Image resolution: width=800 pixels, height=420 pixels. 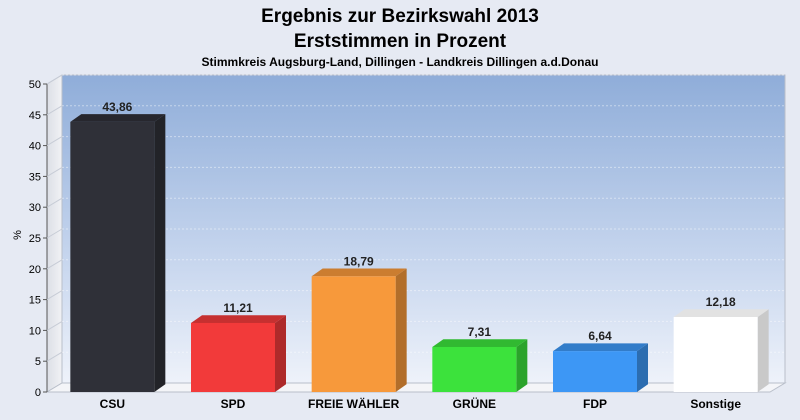 I want to click on value-label: 7,31, so click(x=480, y=332).